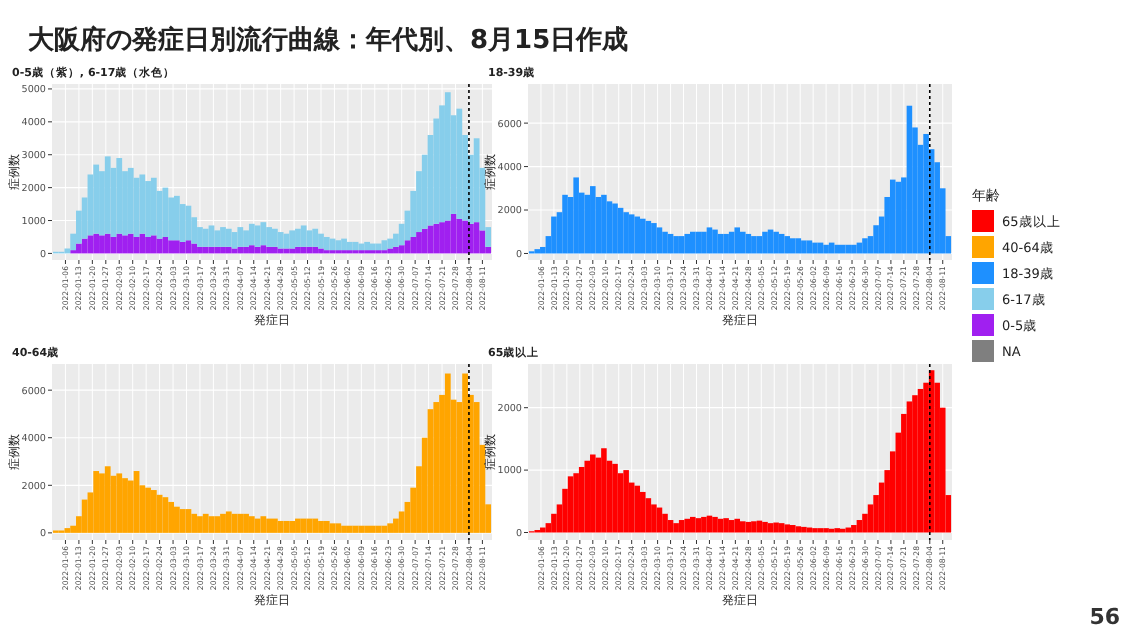 The width and height of the screenshot is (1138, 640). Describe the element at coordinates (1105, 617) in the screenshot. I see `text: 56` at that location.